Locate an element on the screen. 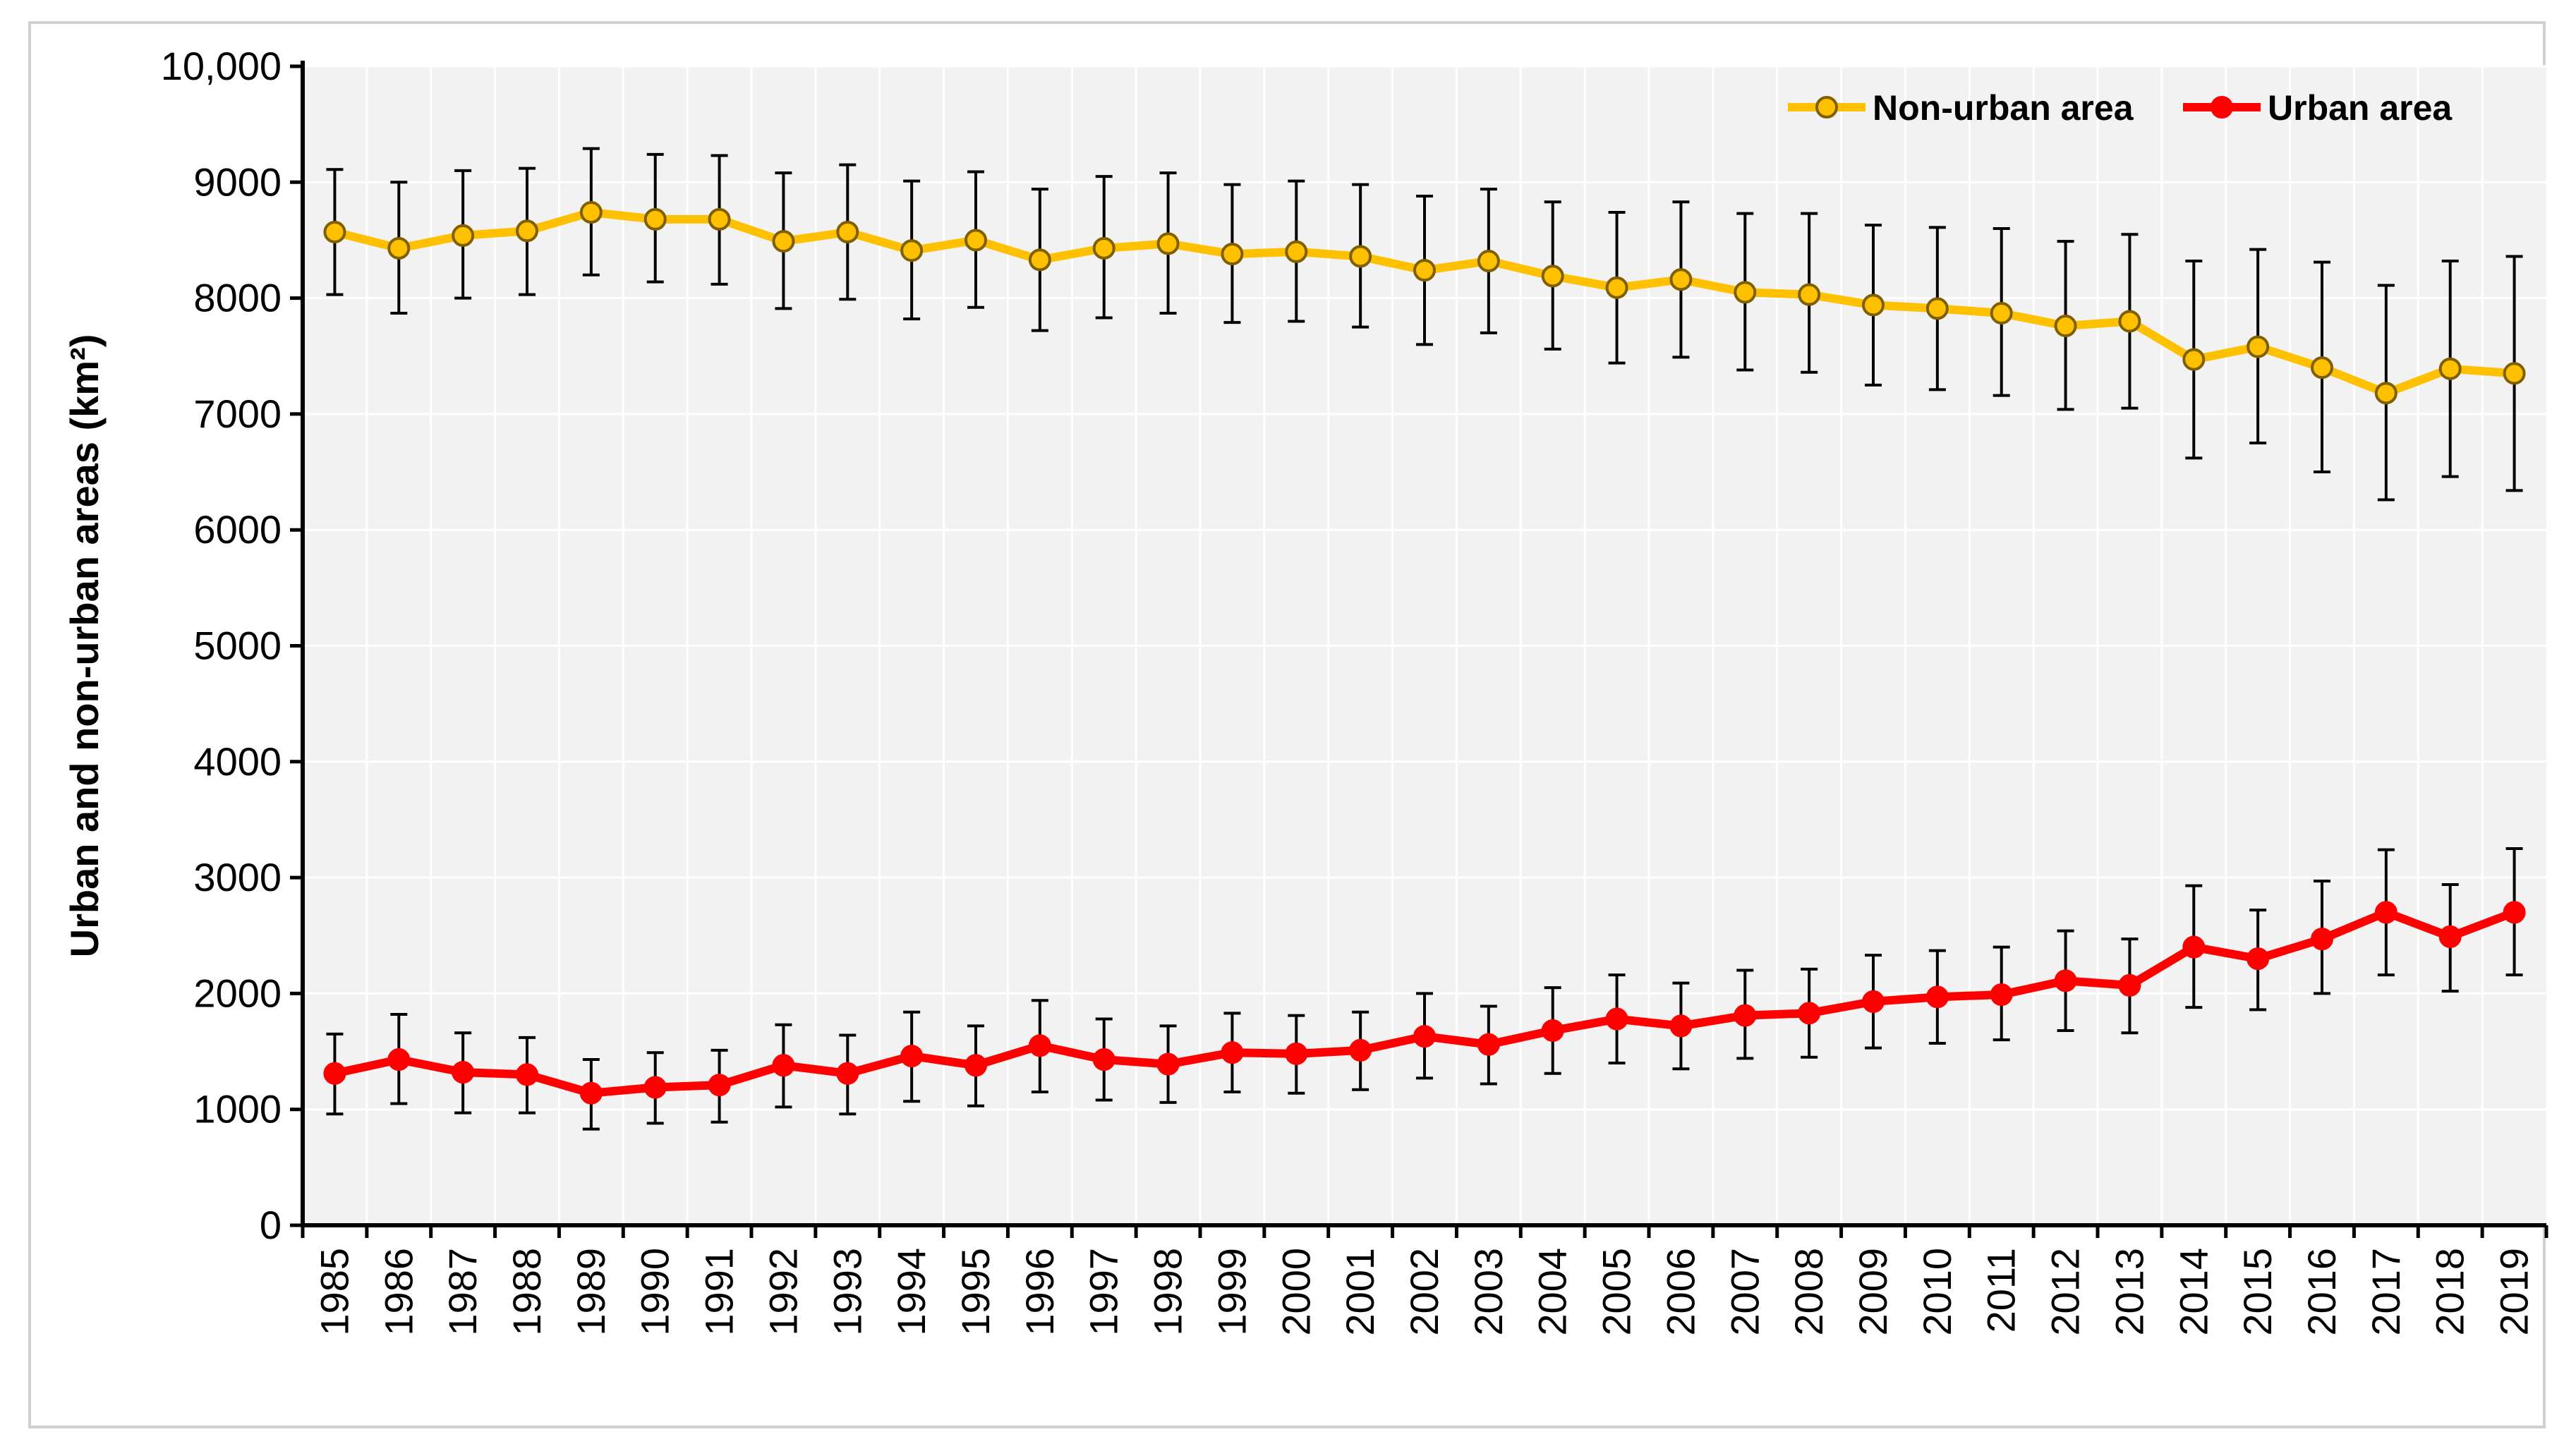  legend: Non-urban area Urban area is located at coordinates (2120, 108).